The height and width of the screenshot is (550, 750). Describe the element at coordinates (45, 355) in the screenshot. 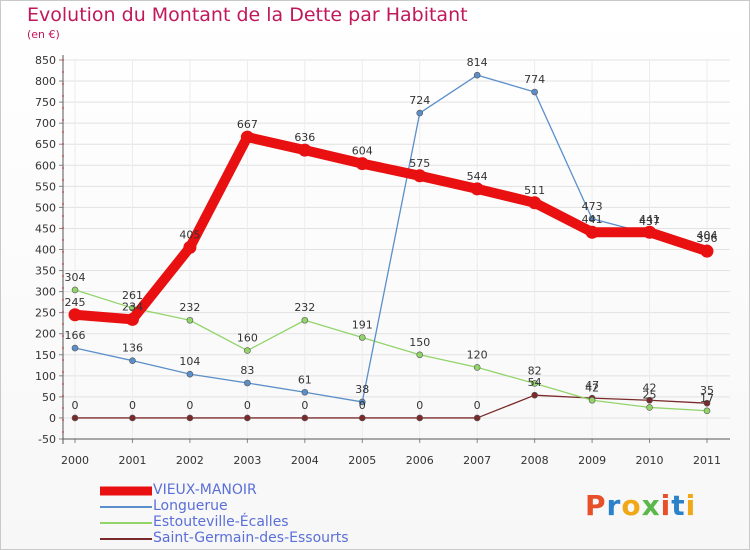

I see `y-tick-label: 150` at that location.